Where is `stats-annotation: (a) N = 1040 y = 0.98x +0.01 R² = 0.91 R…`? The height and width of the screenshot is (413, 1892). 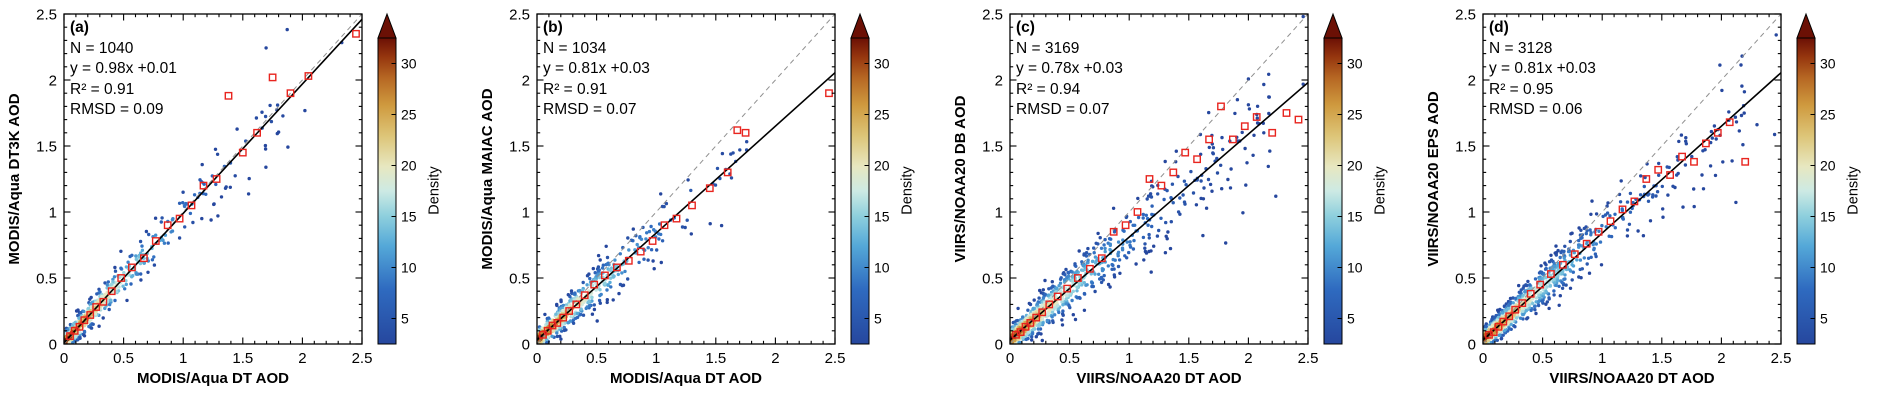
stats-annotation: (a) N = 1040 y = 0.98x +0.01 R² = 0.91 R… is located at coordinates (123, 69).